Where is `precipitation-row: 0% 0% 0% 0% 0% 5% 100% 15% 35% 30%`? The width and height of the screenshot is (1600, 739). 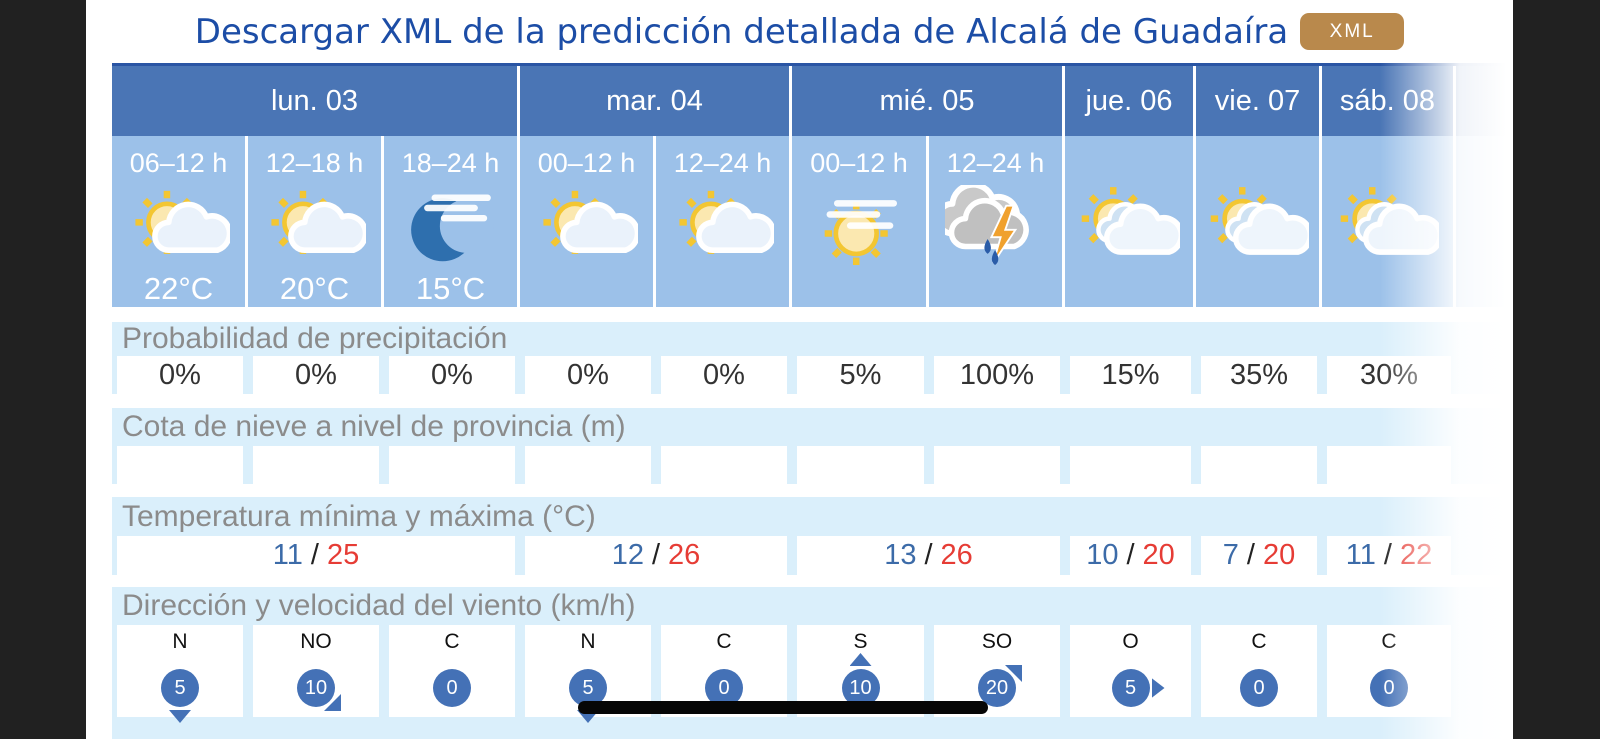 precipitation-row: 0% 0% 0% 0% 0% 5% 100% 15% 35% 30% is located at coordinates (812, 375).